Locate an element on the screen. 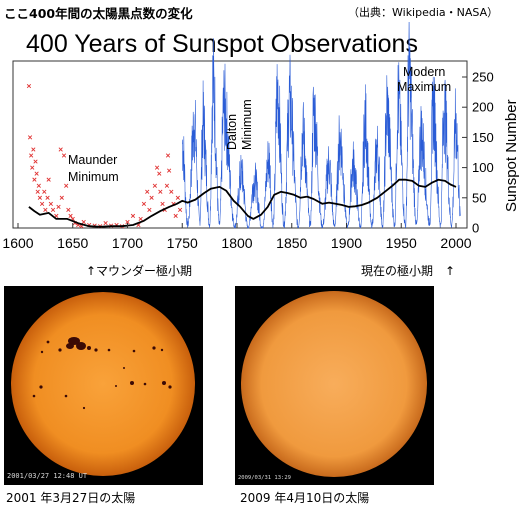 The image size is (519, 511). y-tick-label-0: 0 is located at coordinates (475, 228).